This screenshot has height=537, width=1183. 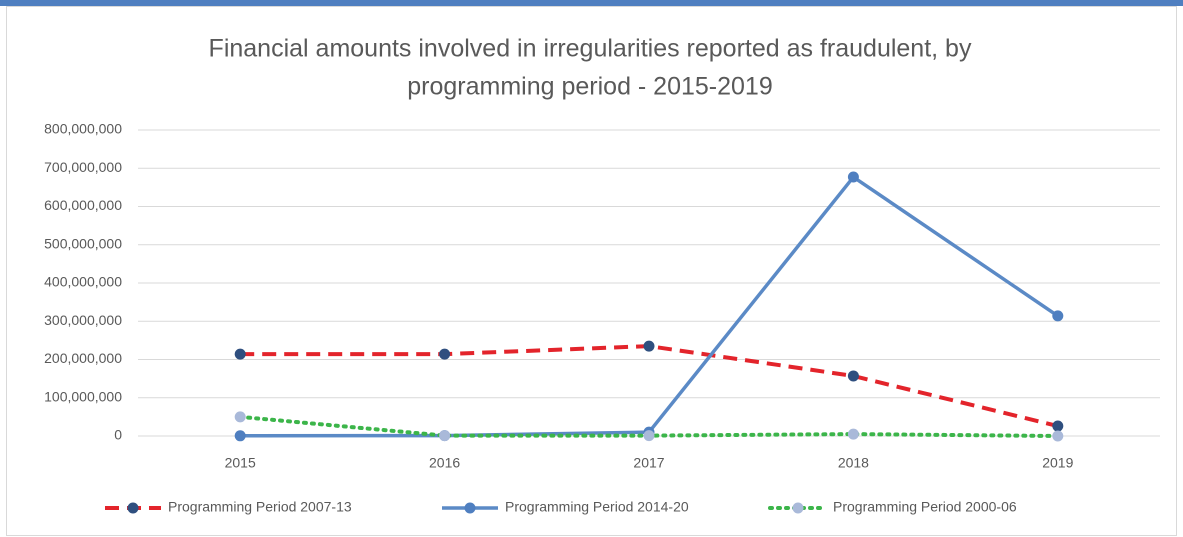 What do you see at coordinates (649, 386) in the screenshot?
I see `series-line` at bounding box center [649, 386].